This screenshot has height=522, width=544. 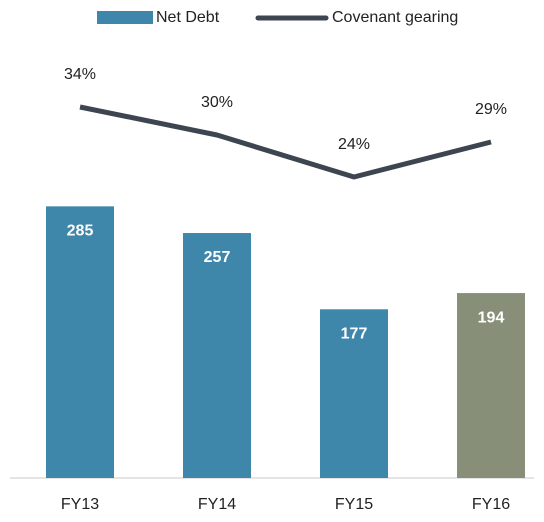 I want to click on bar-value-label: 257, so click(x=217, y=257).